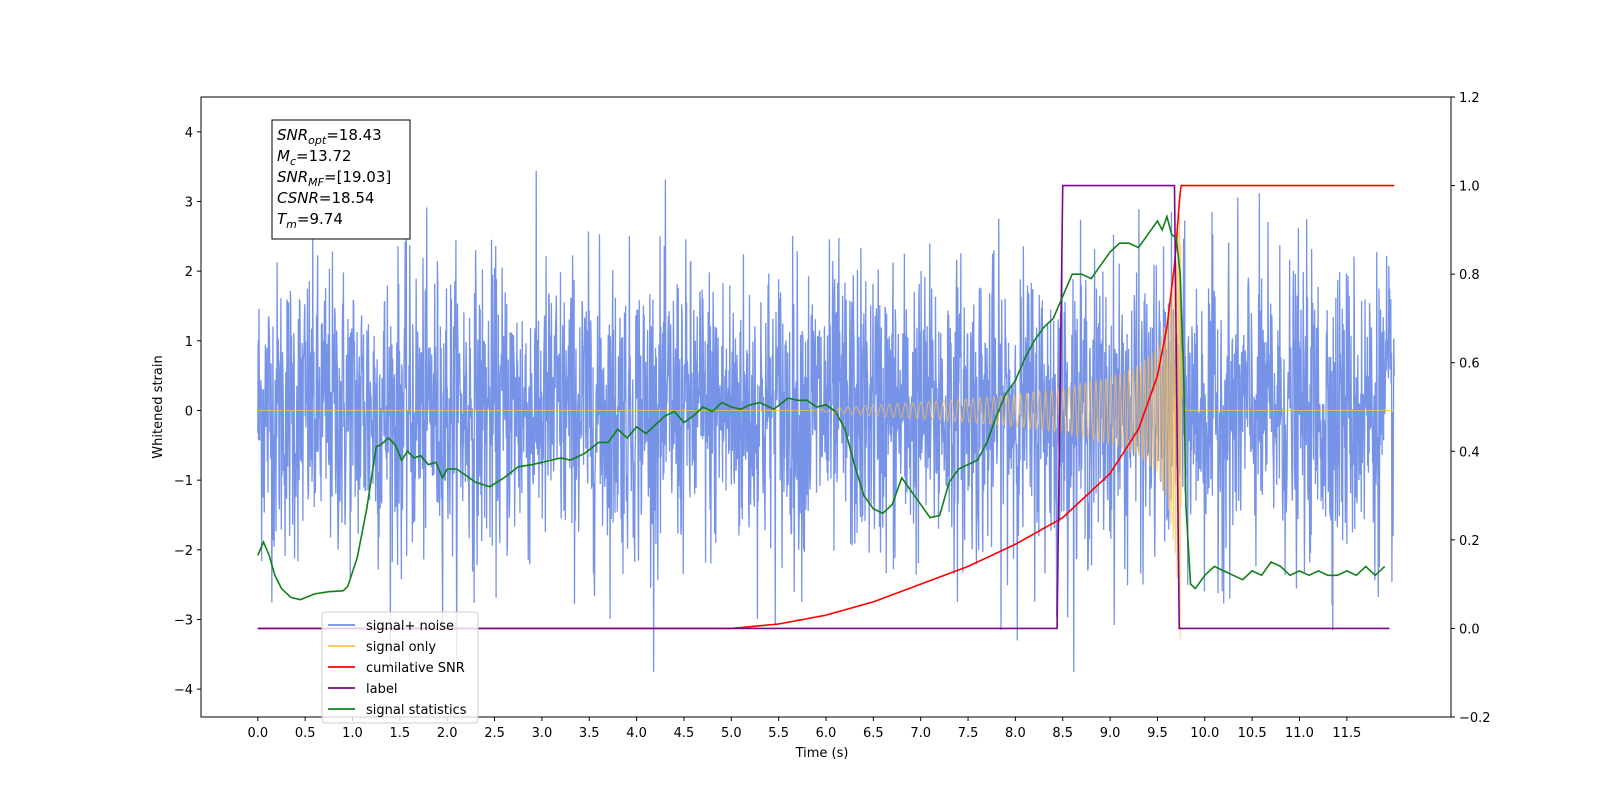 This screenshot has width=1600, height=800. I want to click on x-tick-label: 10.0, so click(1204, 733).